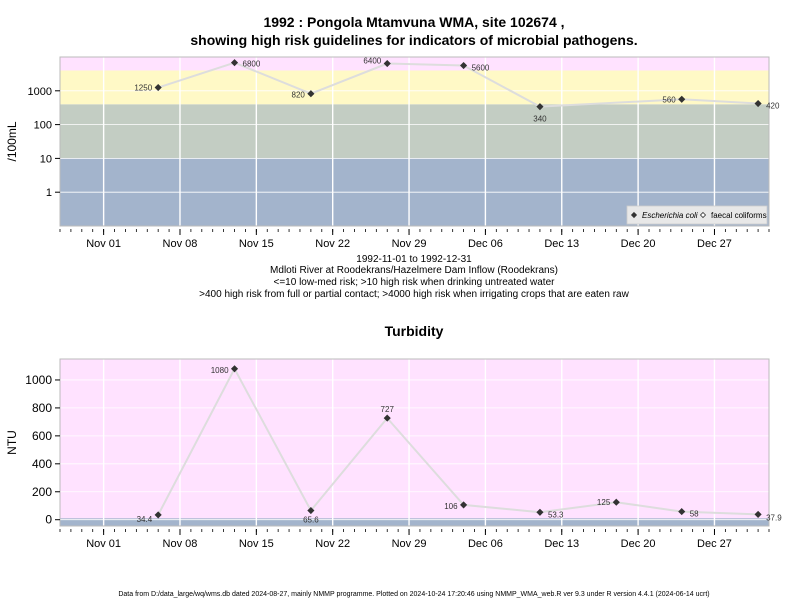 The image size is (800, 605). I want to click on legend-label-ecoli: Escherichia coli, so click(670, 215).